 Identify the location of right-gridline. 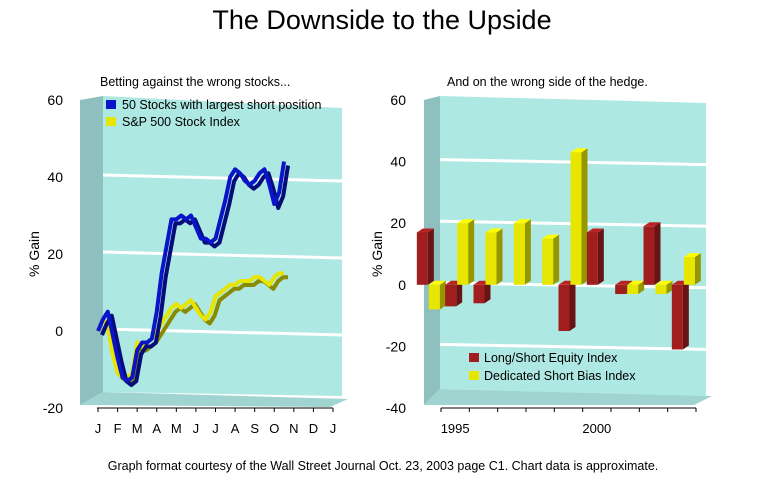
(573, 346).